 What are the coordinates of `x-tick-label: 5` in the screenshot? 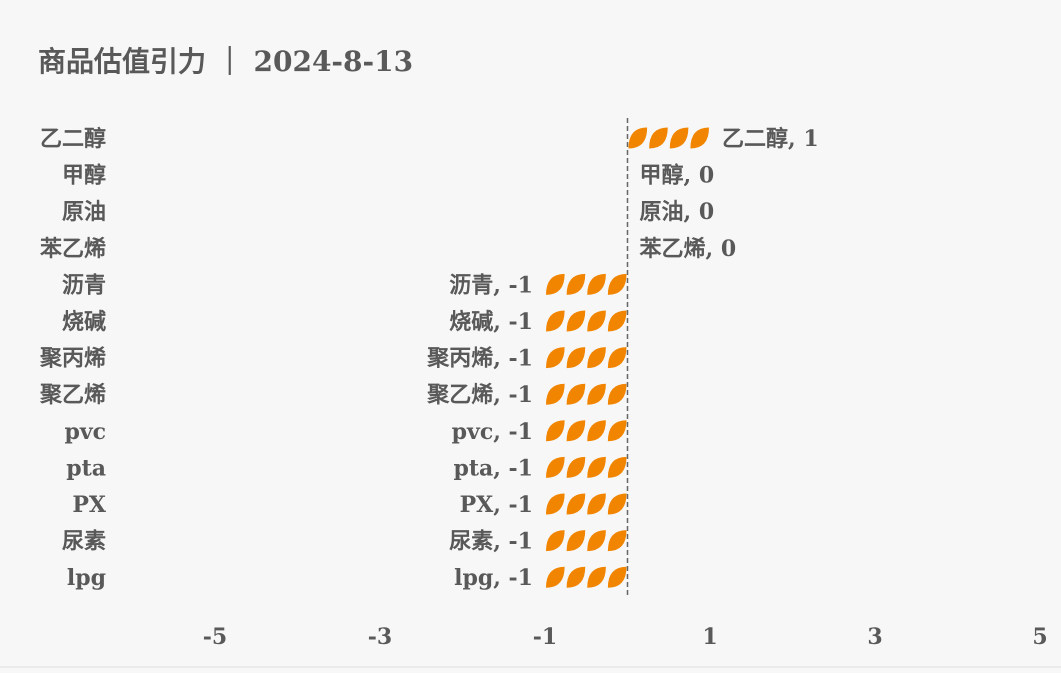 It's located at (1039, 637).